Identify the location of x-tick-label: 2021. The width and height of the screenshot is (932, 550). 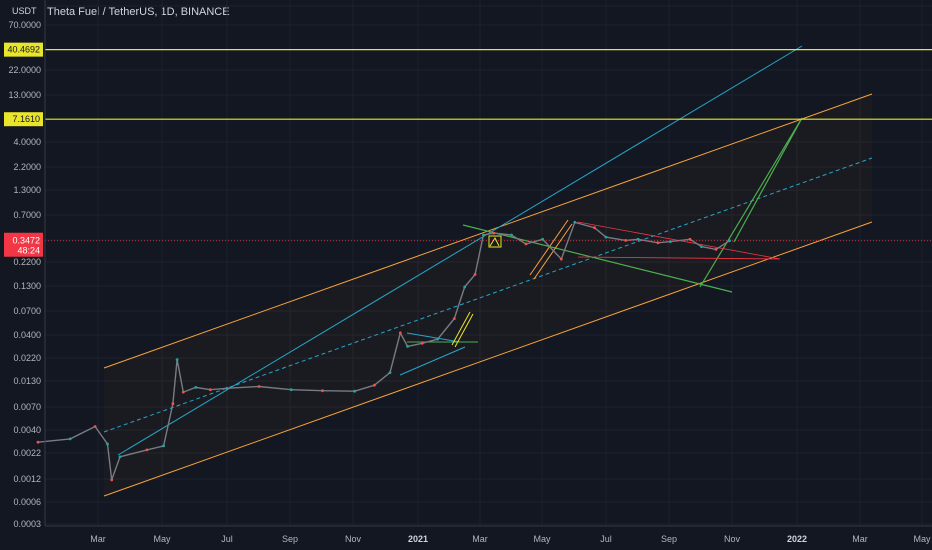
(418, 539).